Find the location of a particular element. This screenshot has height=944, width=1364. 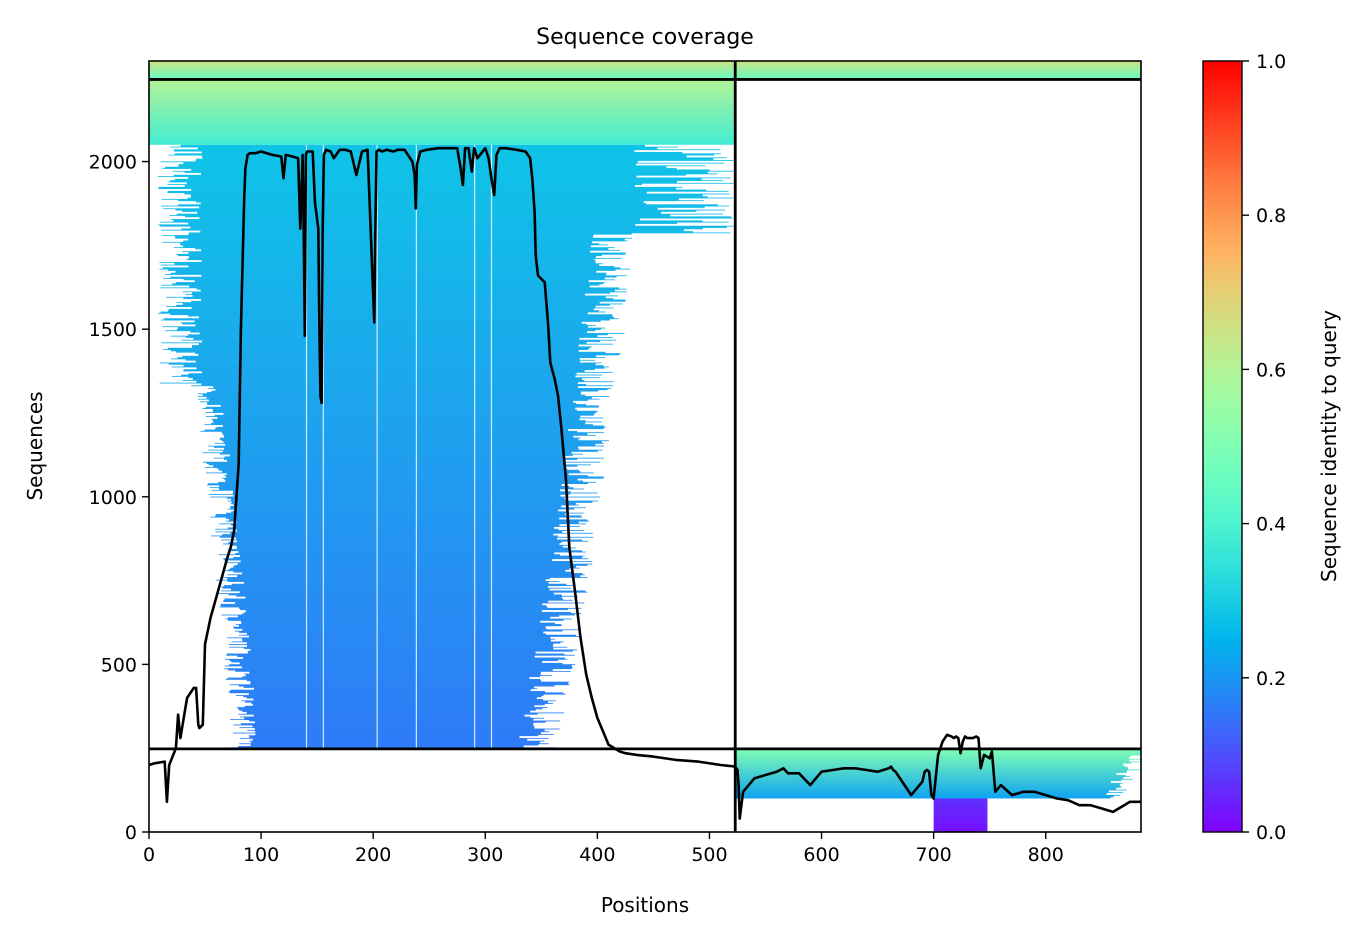

mask-left is located at coordinates (165, 146).